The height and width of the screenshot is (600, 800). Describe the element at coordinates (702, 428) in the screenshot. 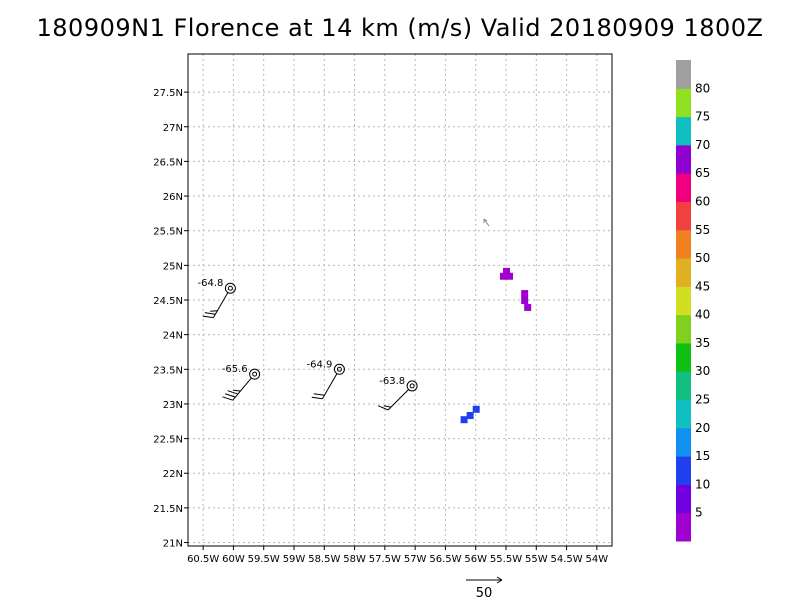

I see `colorbar-label: 20` at that location.